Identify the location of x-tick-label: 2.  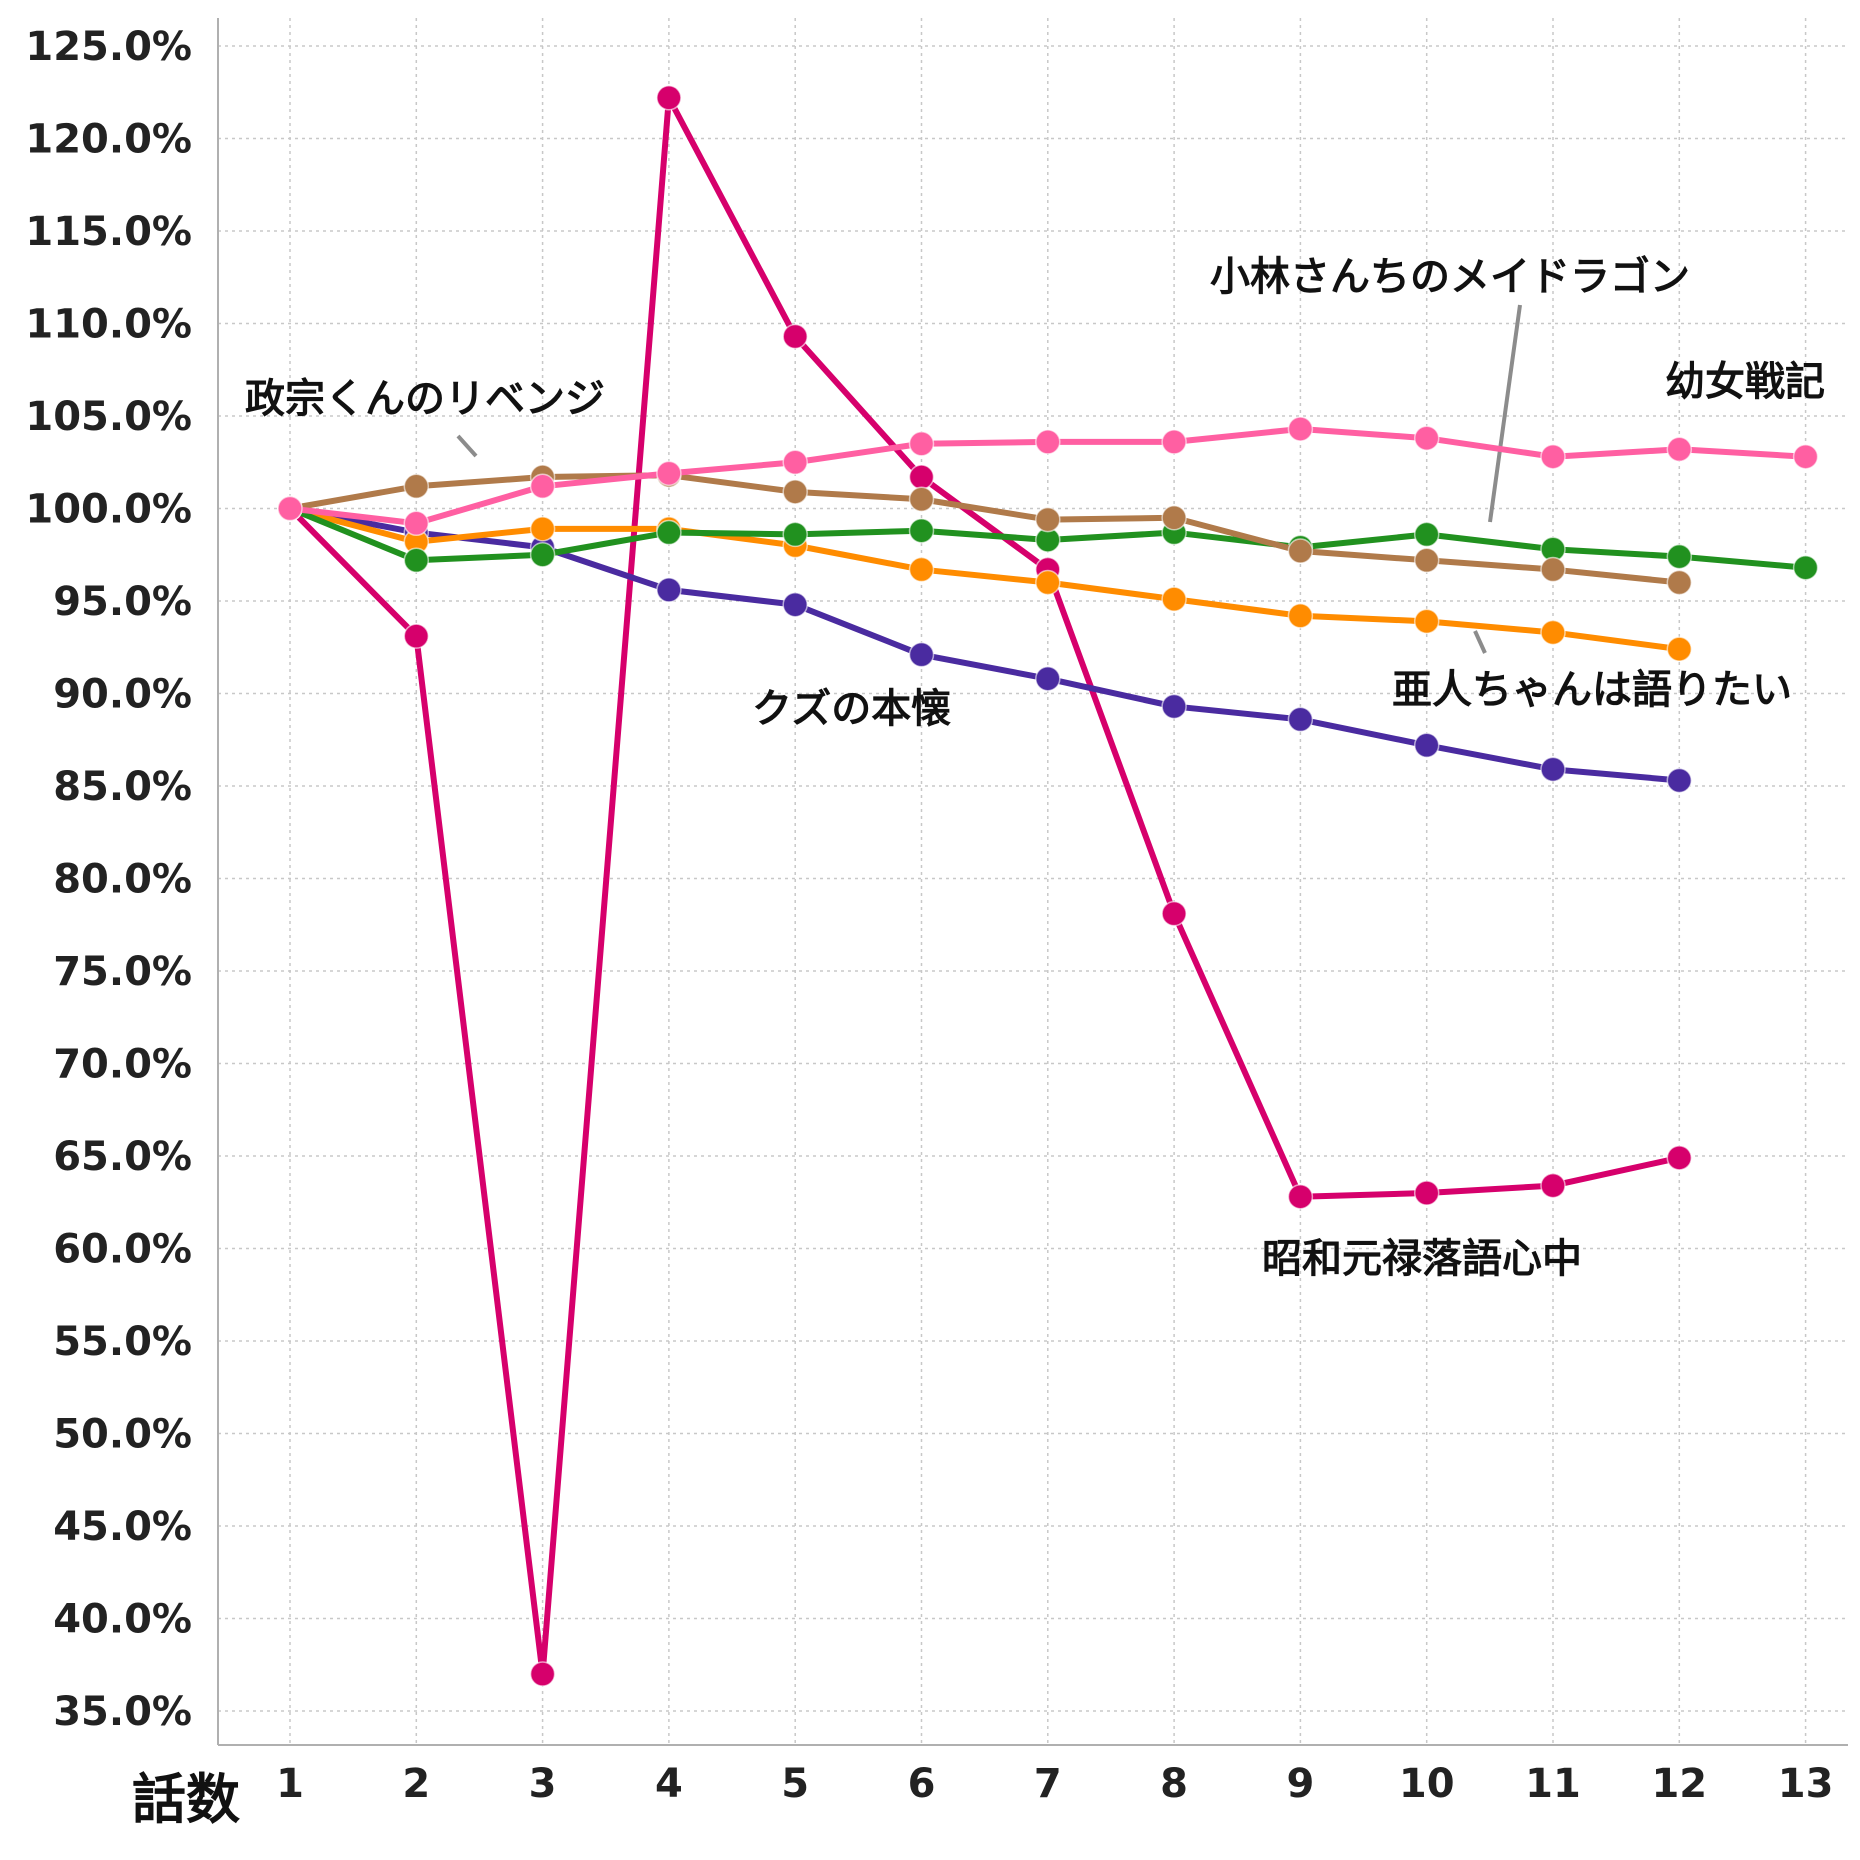
(416, 1784).